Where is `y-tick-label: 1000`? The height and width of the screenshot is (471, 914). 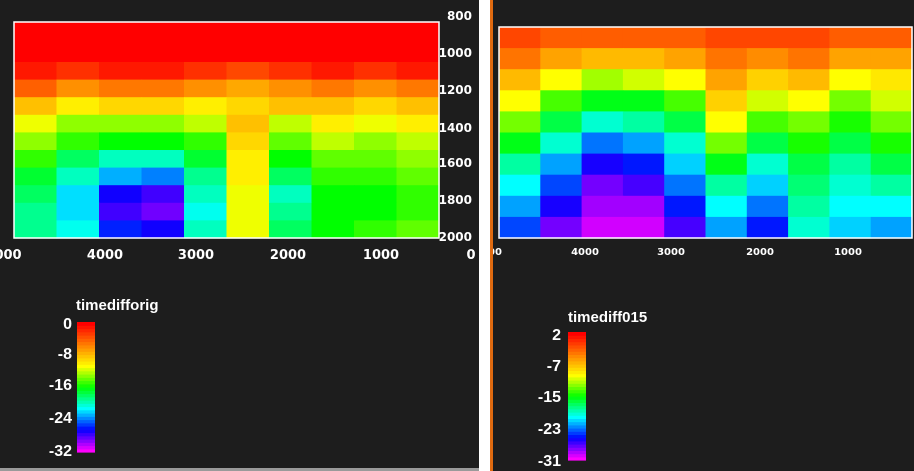
y-tick-label: 1000 is located at coordinates (455, 53).